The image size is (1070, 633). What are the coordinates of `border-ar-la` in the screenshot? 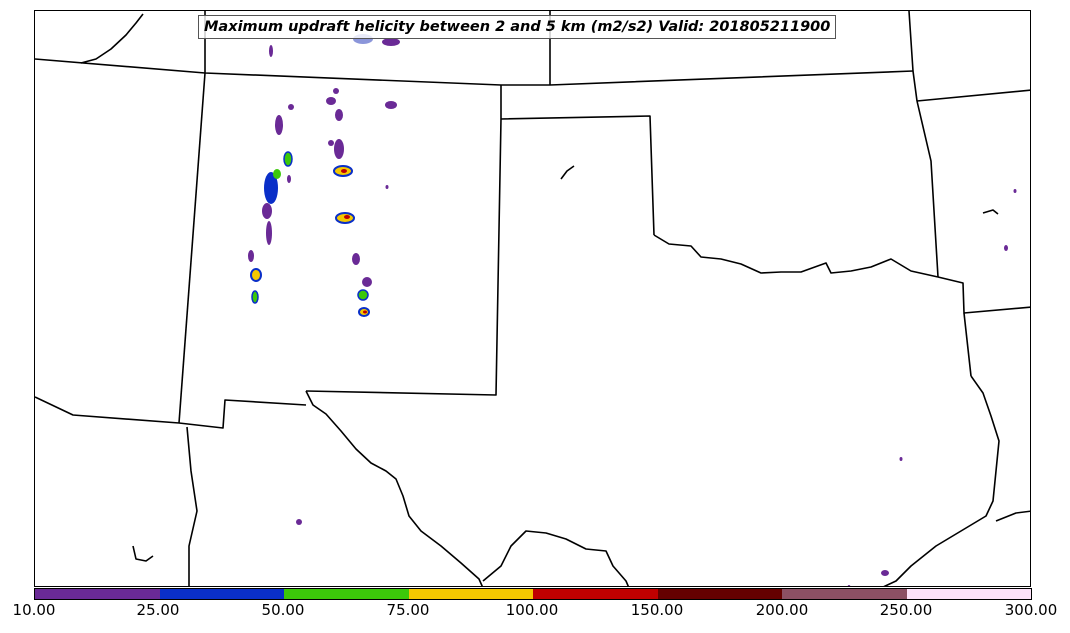 It's located at (983, 295).